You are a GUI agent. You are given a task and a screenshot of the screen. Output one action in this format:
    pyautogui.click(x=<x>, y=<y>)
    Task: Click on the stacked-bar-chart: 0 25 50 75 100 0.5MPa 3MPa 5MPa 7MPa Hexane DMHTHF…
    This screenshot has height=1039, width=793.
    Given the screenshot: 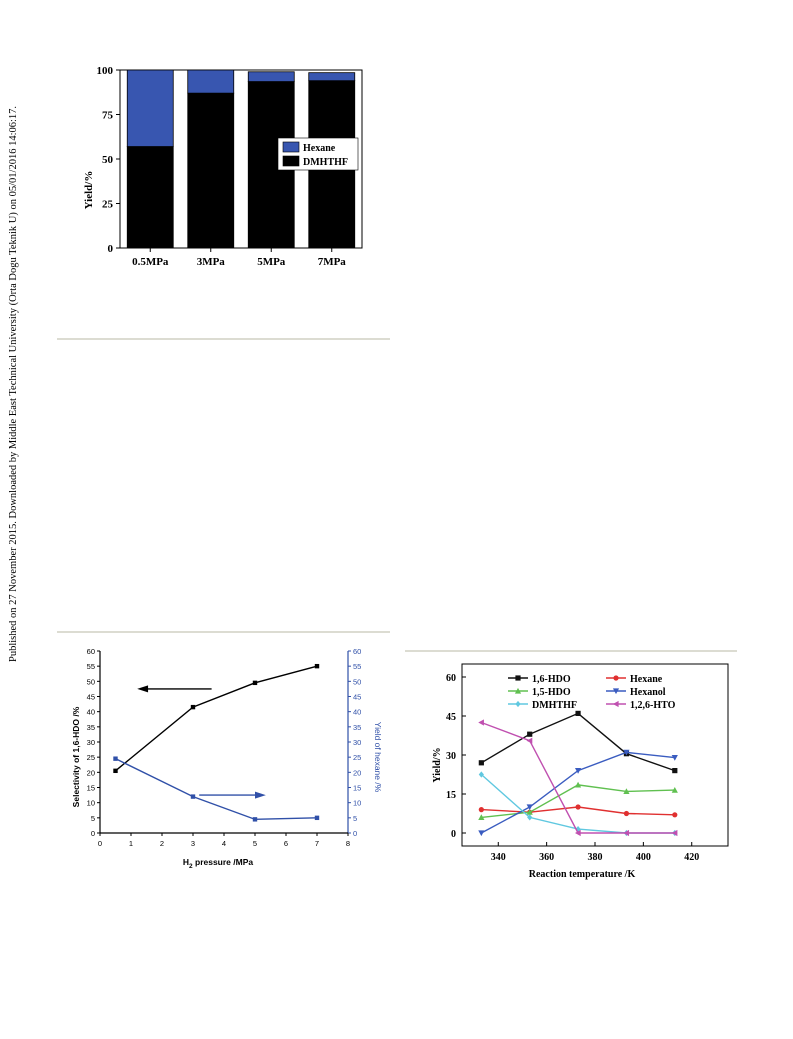 What is the action you would take?
    pyautogui.click(x=223, y=166)
    